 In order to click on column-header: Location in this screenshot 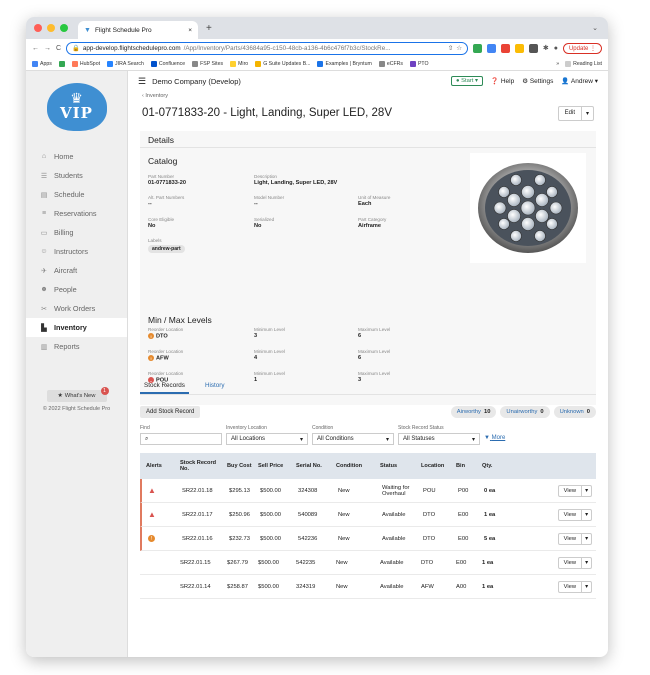, I will do `click(433, 466)`.